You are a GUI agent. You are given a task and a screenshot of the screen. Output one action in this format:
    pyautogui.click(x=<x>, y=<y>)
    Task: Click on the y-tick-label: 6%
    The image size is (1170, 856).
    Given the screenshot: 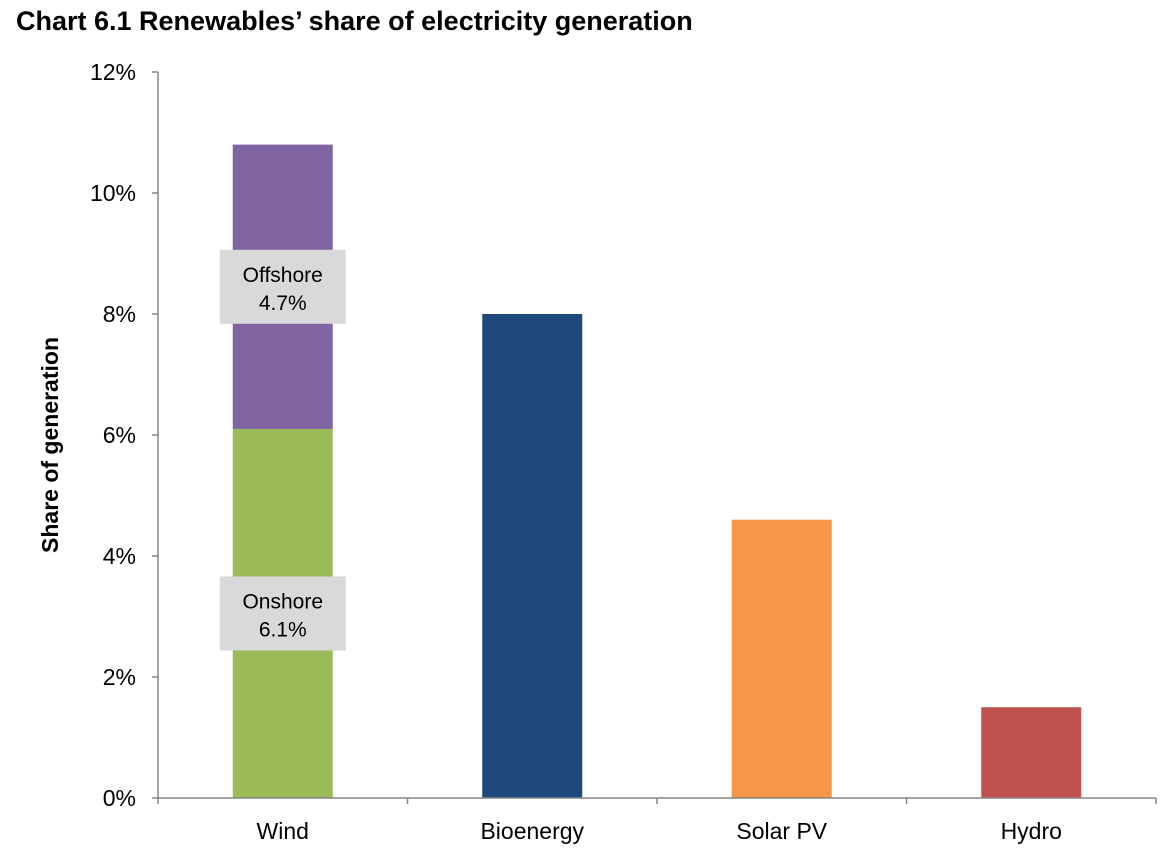 What is the action you would take?
    pyautogui.click(x=119, y=435)
    